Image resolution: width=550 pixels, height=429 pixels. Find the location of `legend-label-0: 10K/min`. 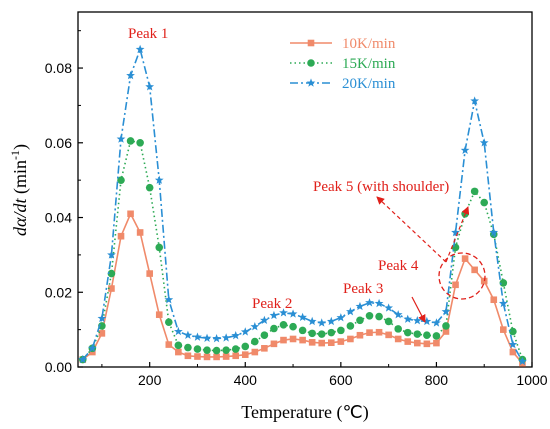

legend-label-0: 10K/min is located at coordinates (369, 44).